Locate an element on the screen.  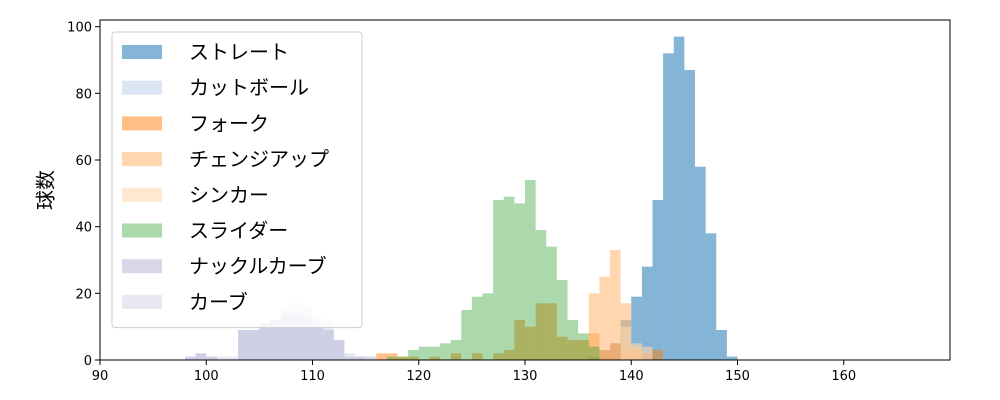
legend-entry-label: カーブ is located at coordinates (218, 302).